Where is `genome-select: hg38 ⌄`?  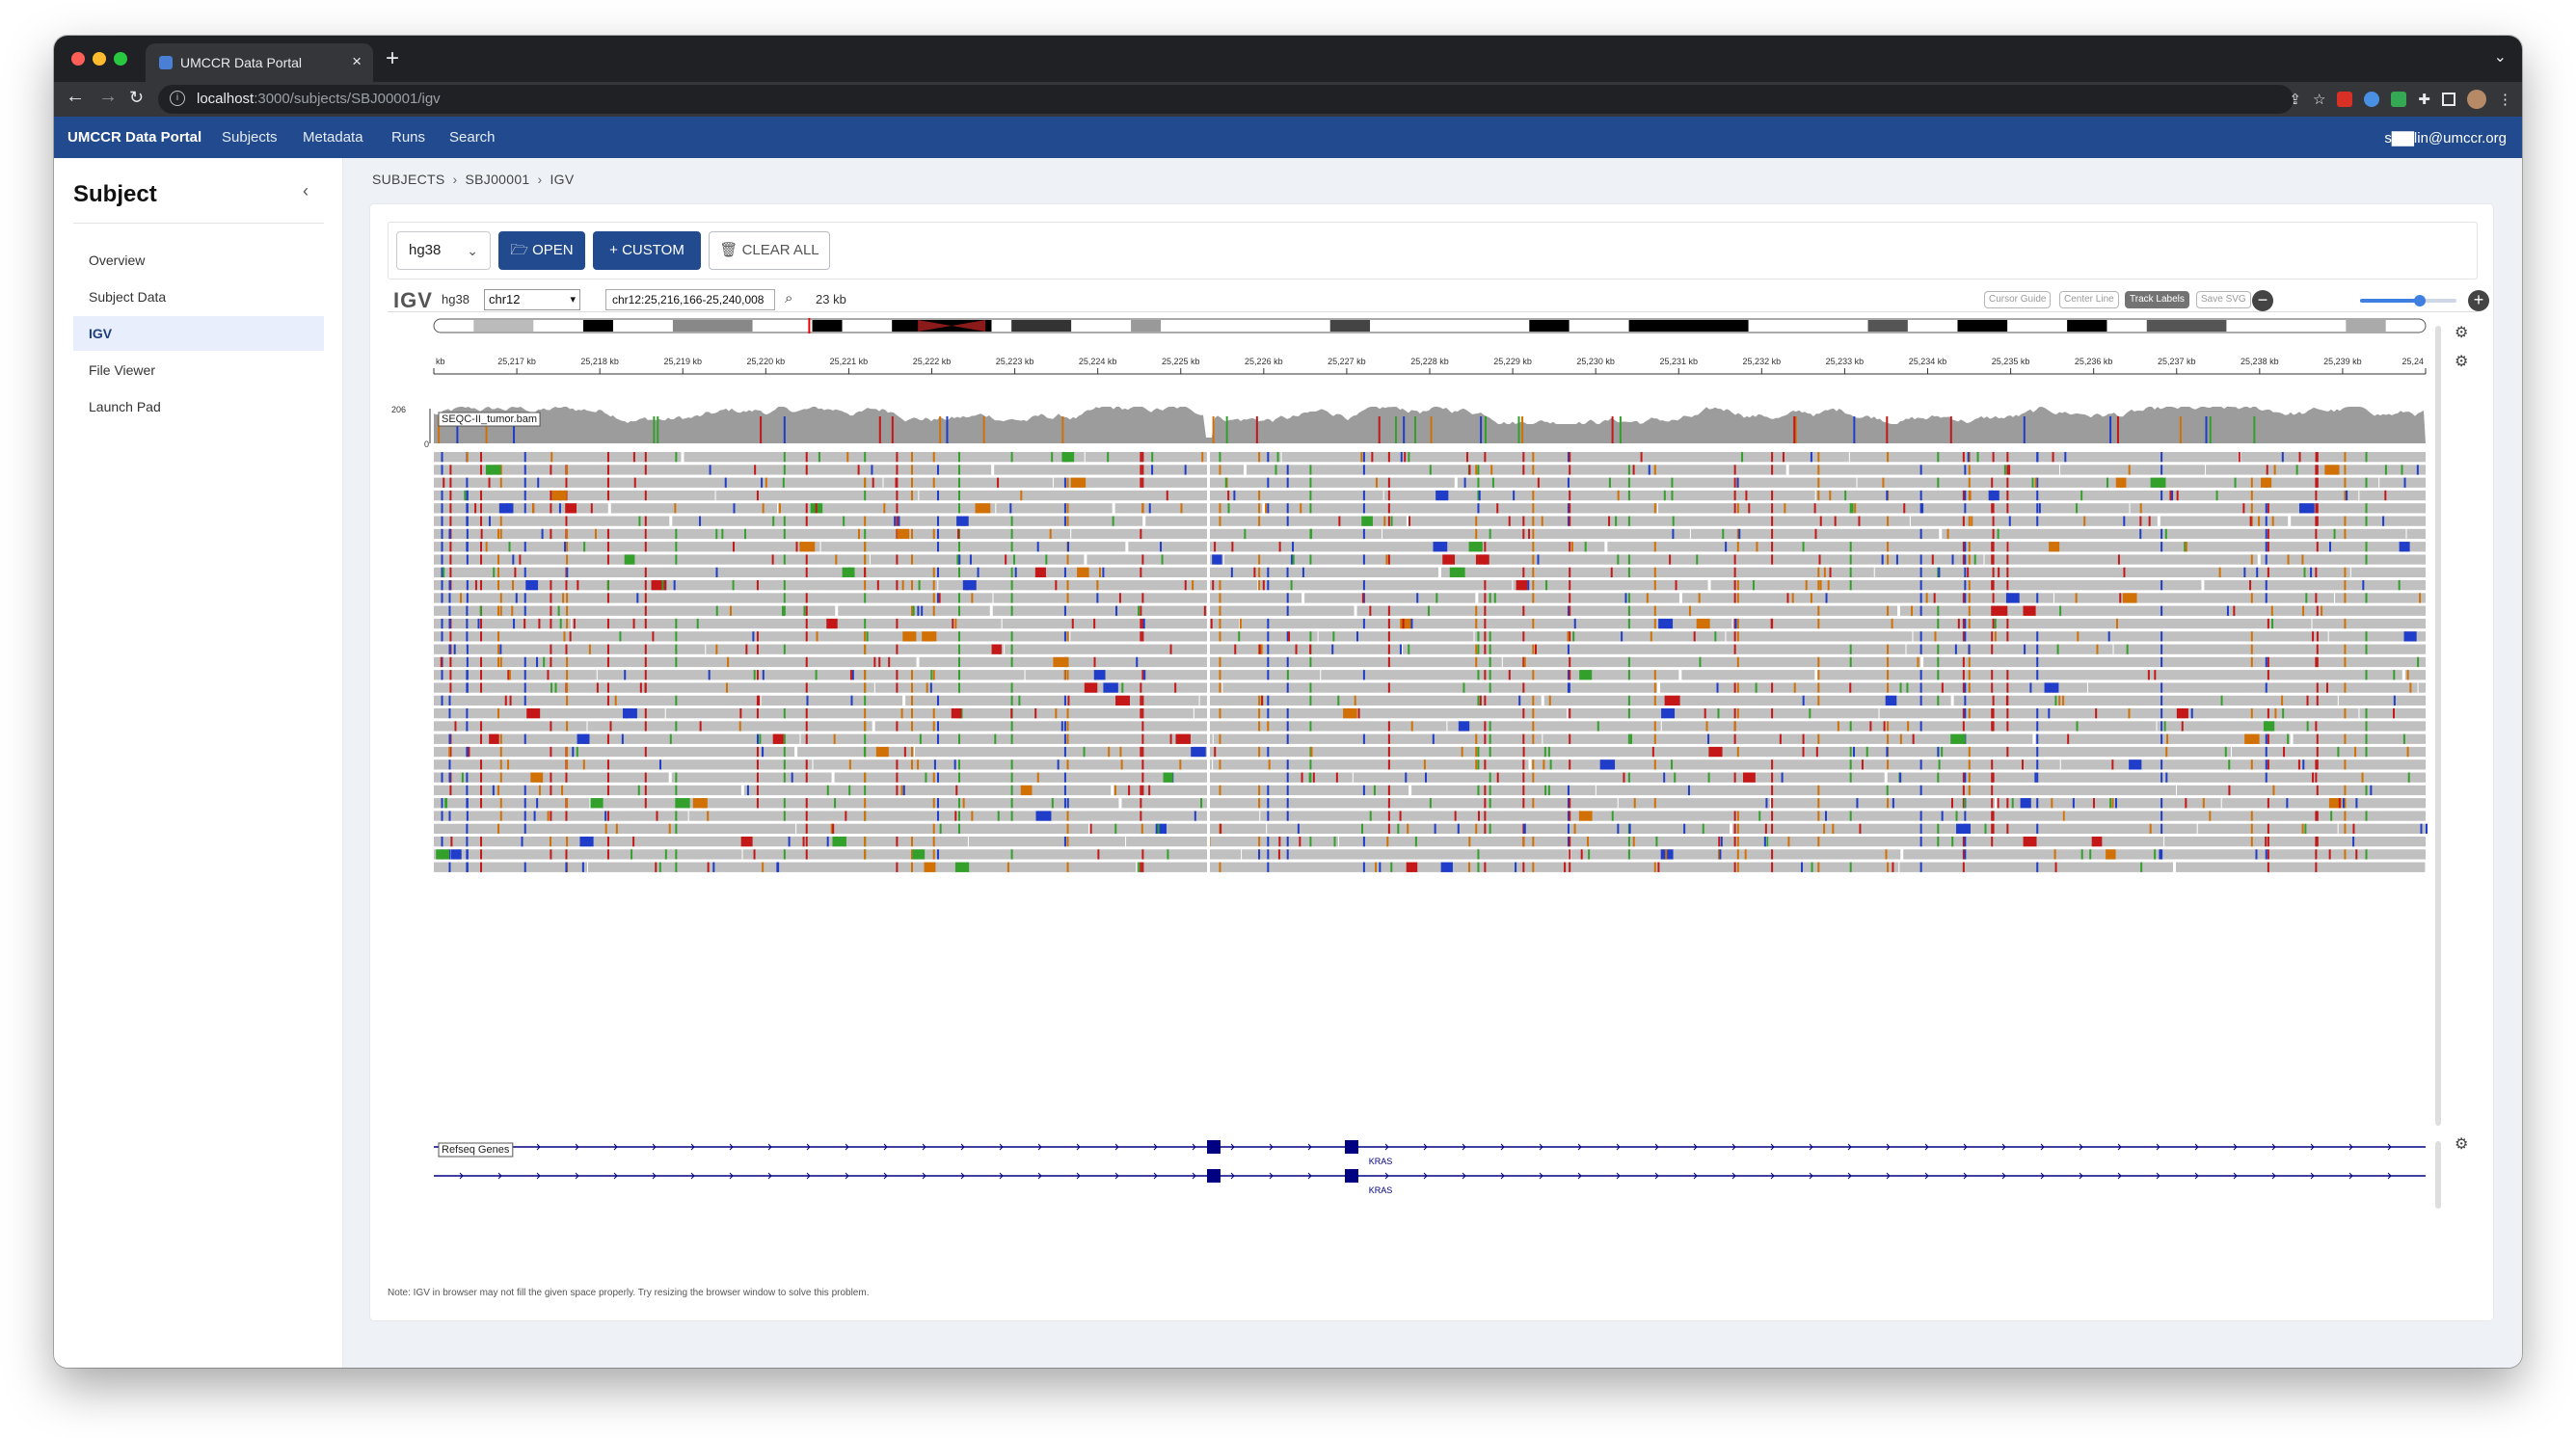
genome-select: hg38 ⌄ is located at coordinates (444, 250).